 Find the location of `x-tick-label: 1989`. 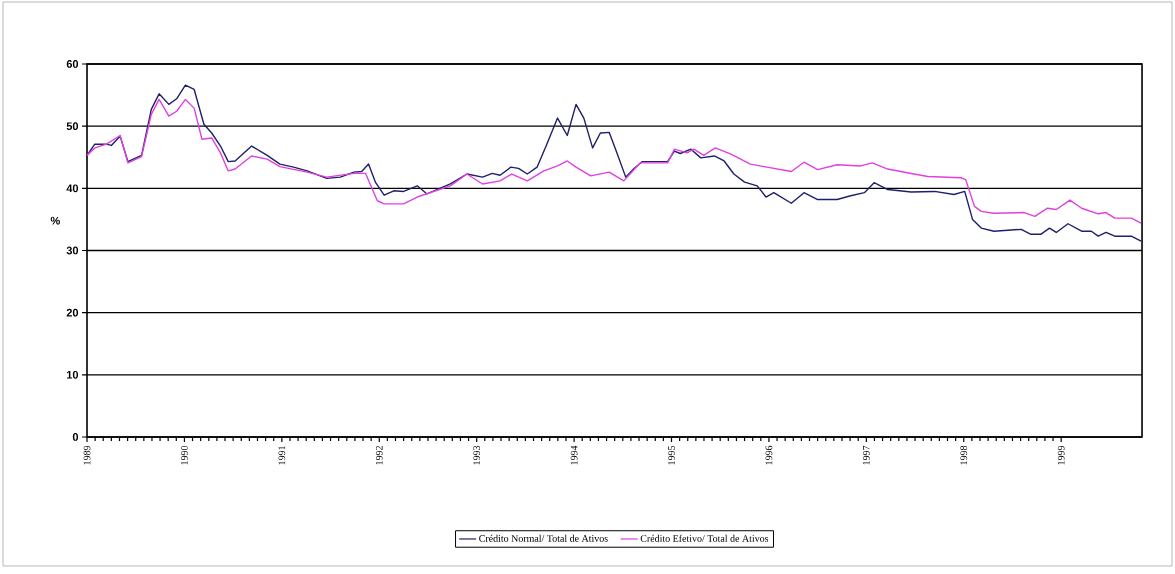

x-tick-label: 1989 is located at coordinates (87, 455).